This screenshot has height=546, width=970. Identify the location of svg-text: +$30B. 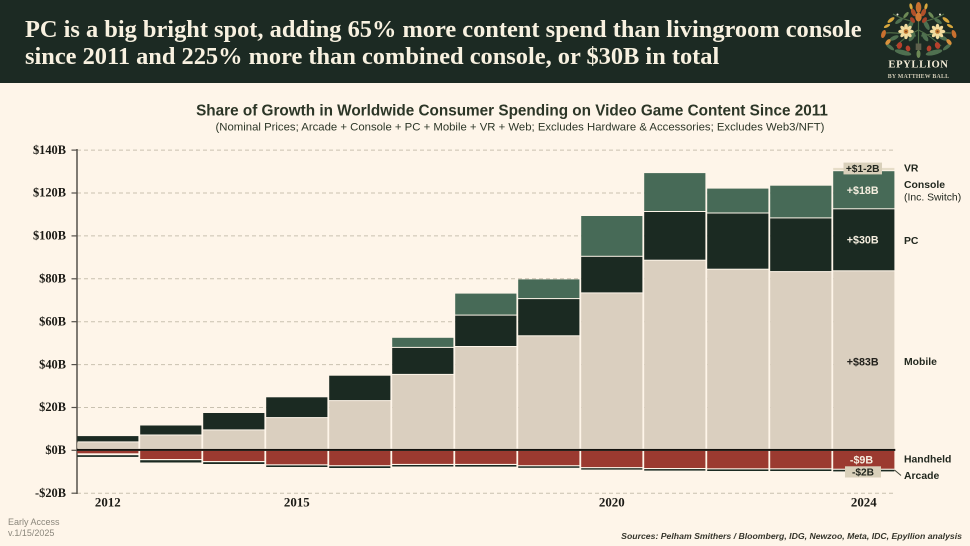
(863, 241).